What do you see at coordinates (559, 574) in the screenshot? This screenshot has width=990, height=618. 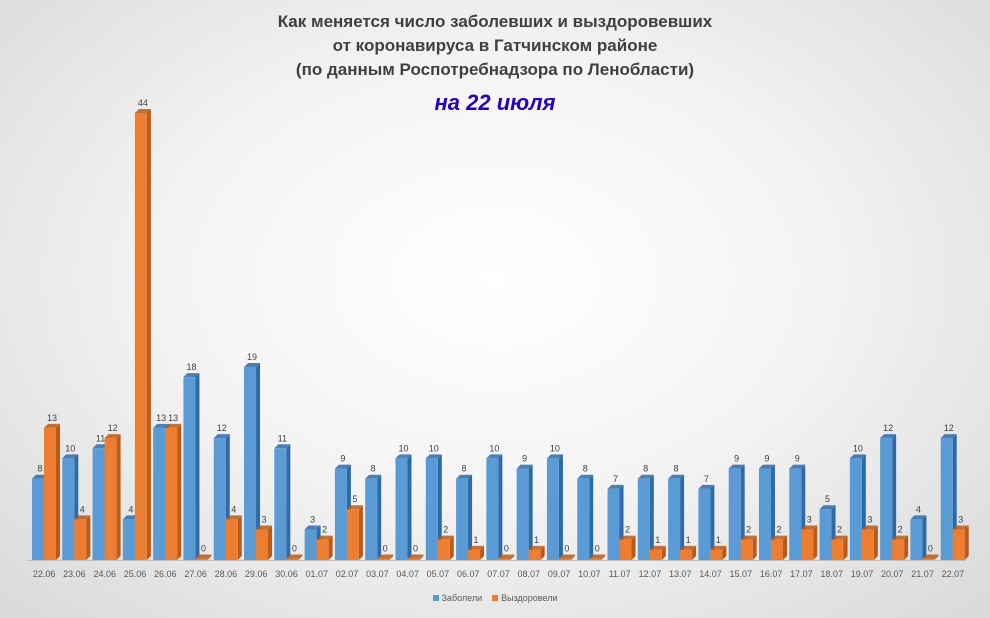 I see `x-tick-label-17: 09.07` at bounding box center [559, 574].